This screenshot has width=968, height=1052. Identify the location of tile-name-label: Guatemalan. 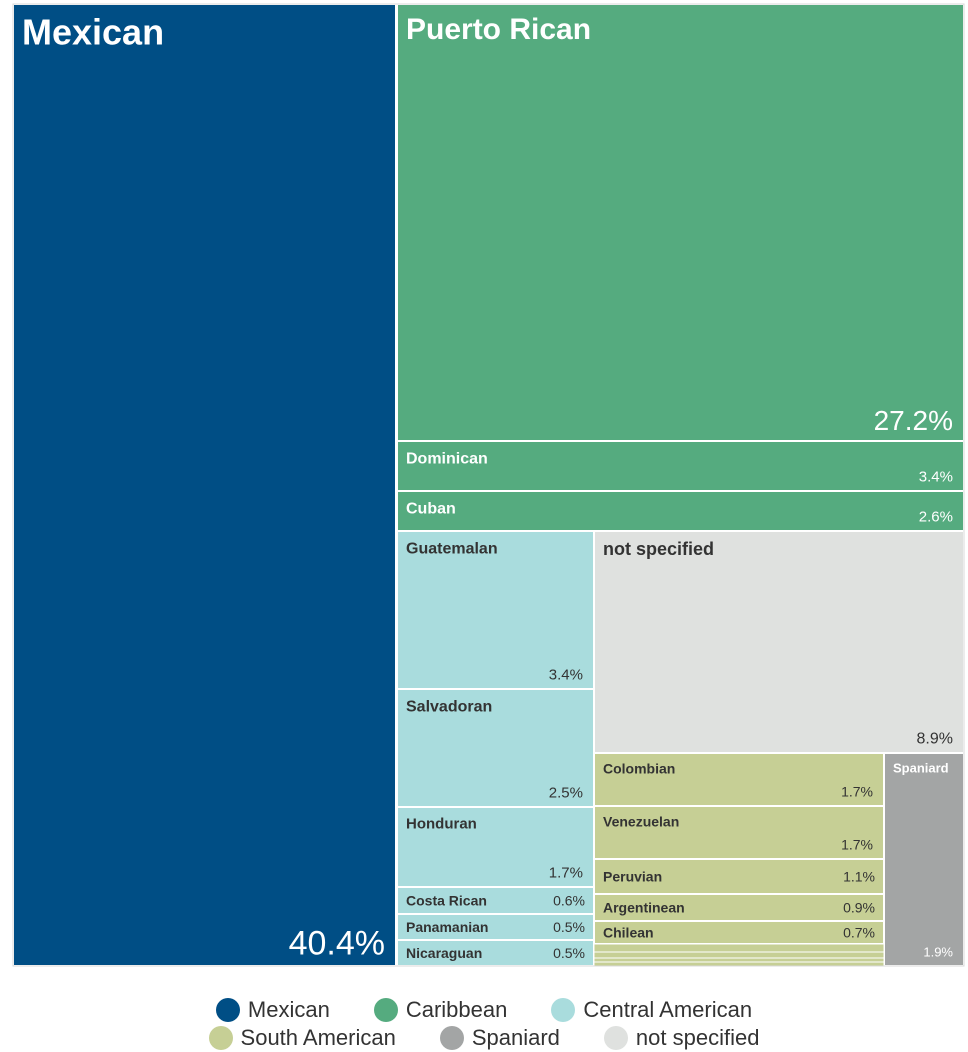
(452, 548).